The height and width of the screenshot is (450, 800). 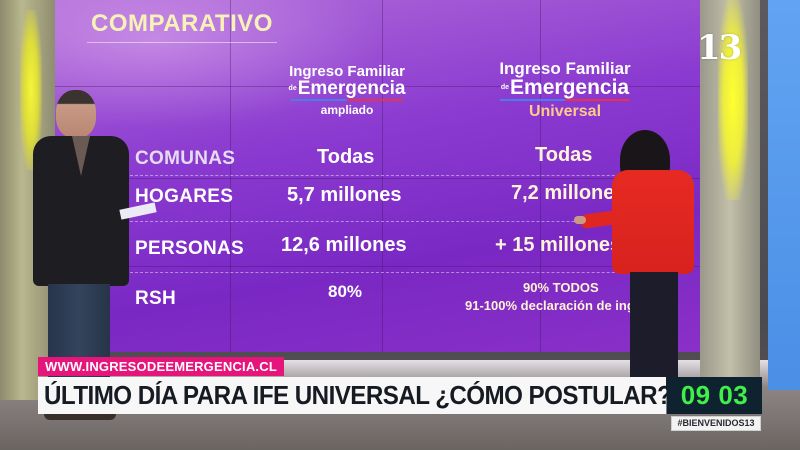 What do you see at coordinates (347, 110) in the screenshot?
I see `logo-subtitle: ampliado` at bounding box center [347, 110].